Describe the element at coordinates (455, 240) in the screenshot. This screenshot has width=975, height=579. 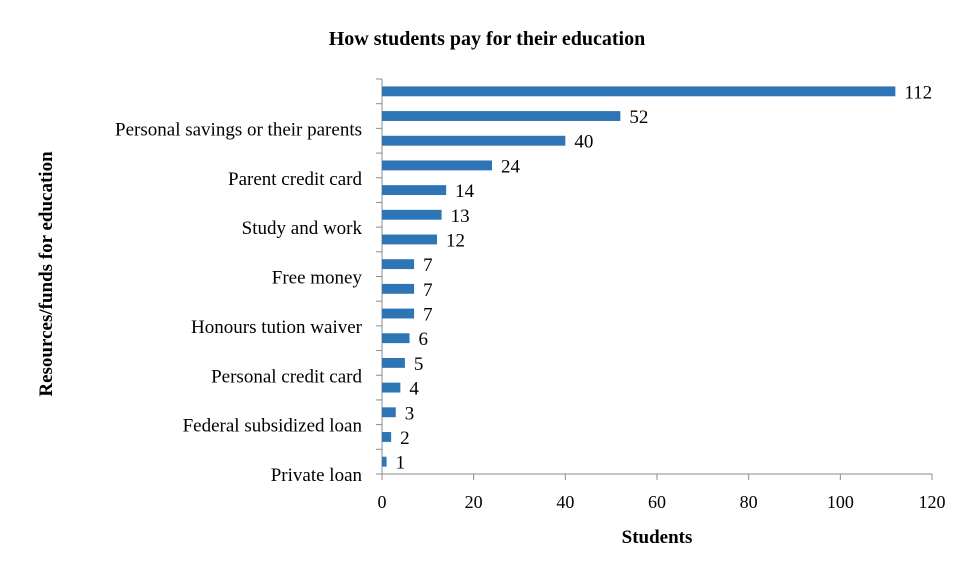
I see `data-label: 12` at that location.